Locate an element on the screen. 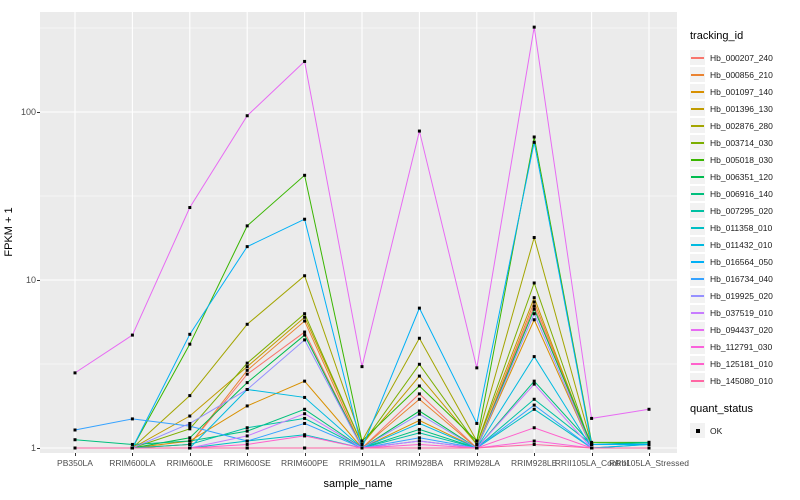 Image resolution: width=800 pixels, height=500 pixels. x-tick-label-RRIM928LA: RRIM928LA is located at coordinates (476, 463).